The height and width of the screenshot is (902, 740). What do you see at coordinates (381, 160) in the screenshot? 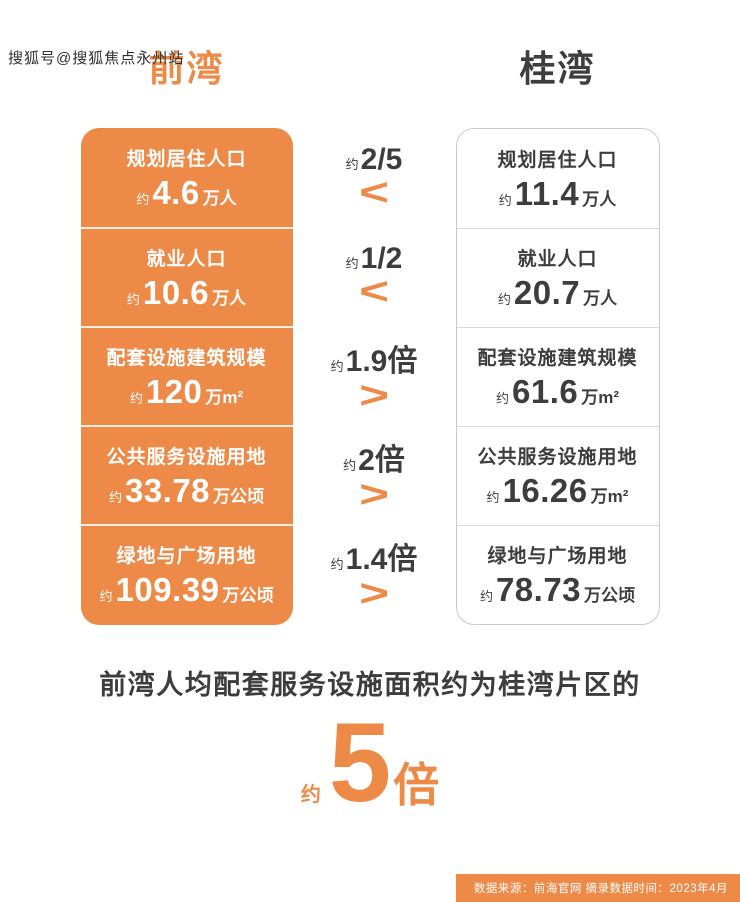
I see `ratio-number: 2/5` at bounding box center [381, 160].